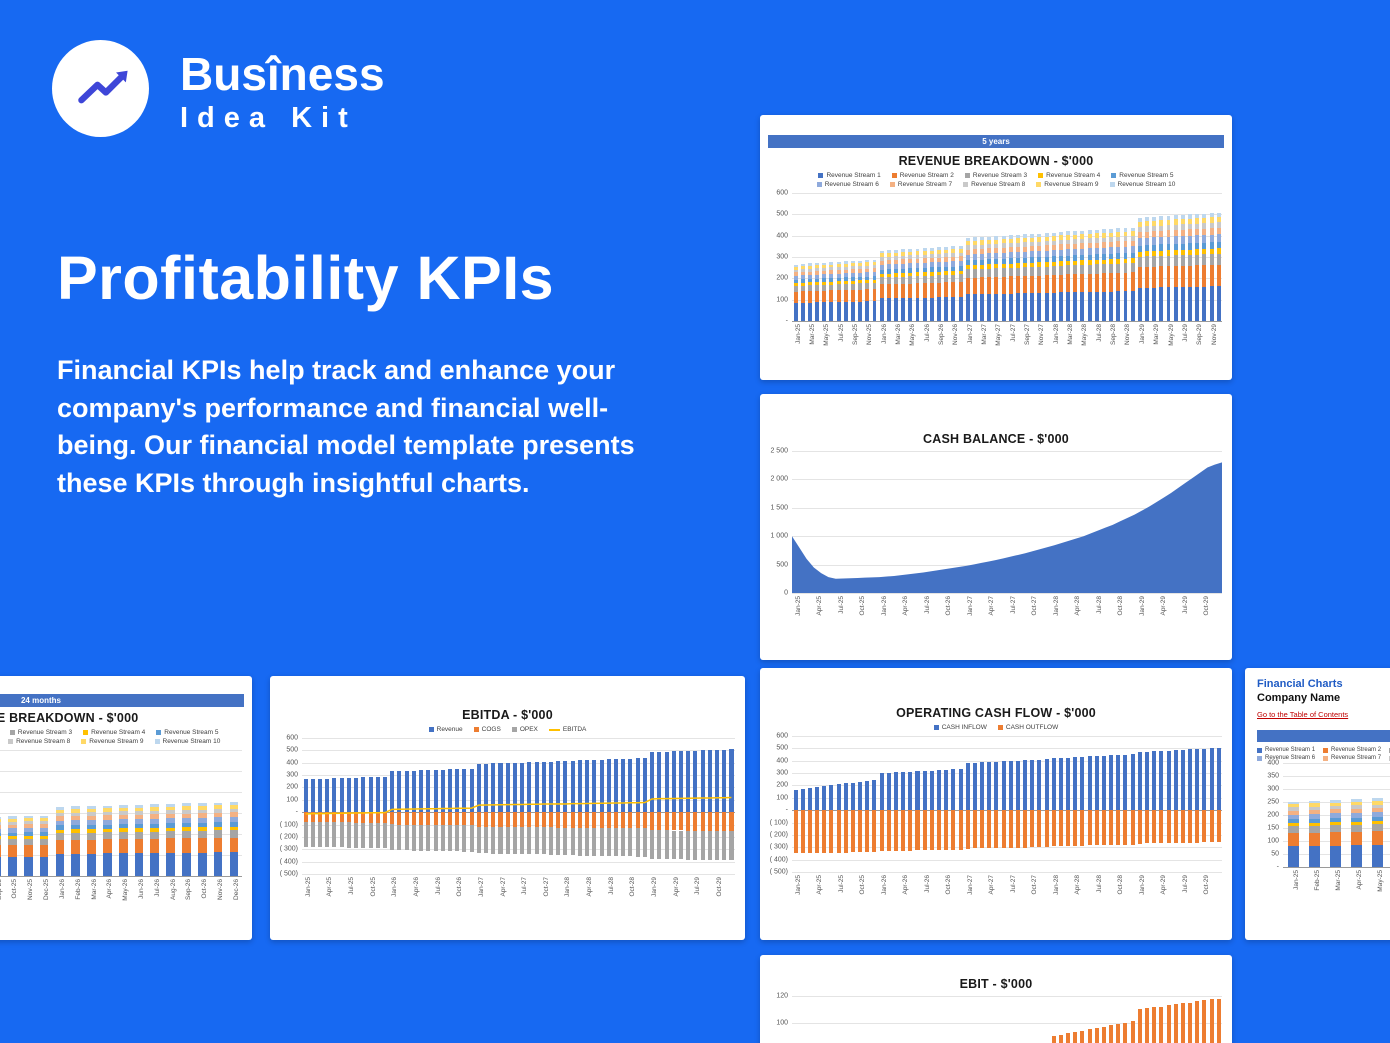  I want to click on x-slot: Oct-28, so click(1119, 616).